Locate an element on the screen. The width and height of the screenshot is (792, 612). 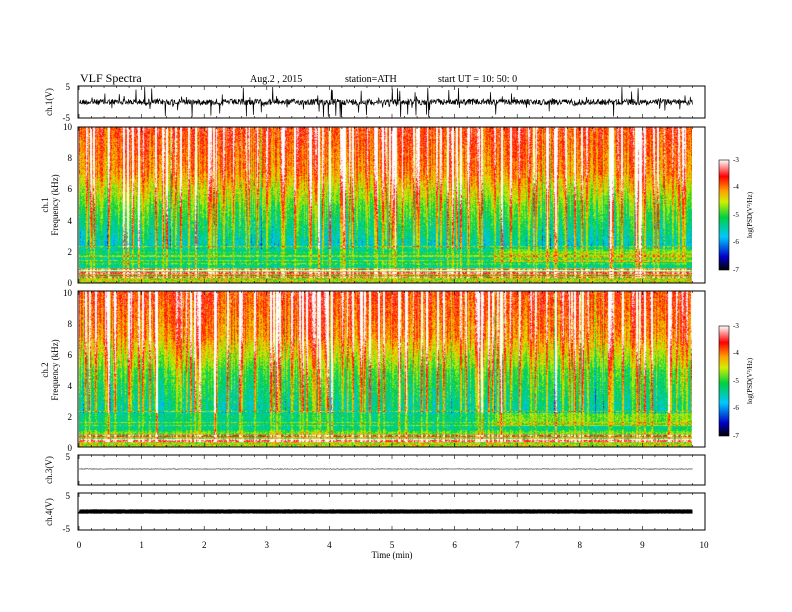
ch1-colorbar-tick-m6: -6 is located at coordinates (736, 242).